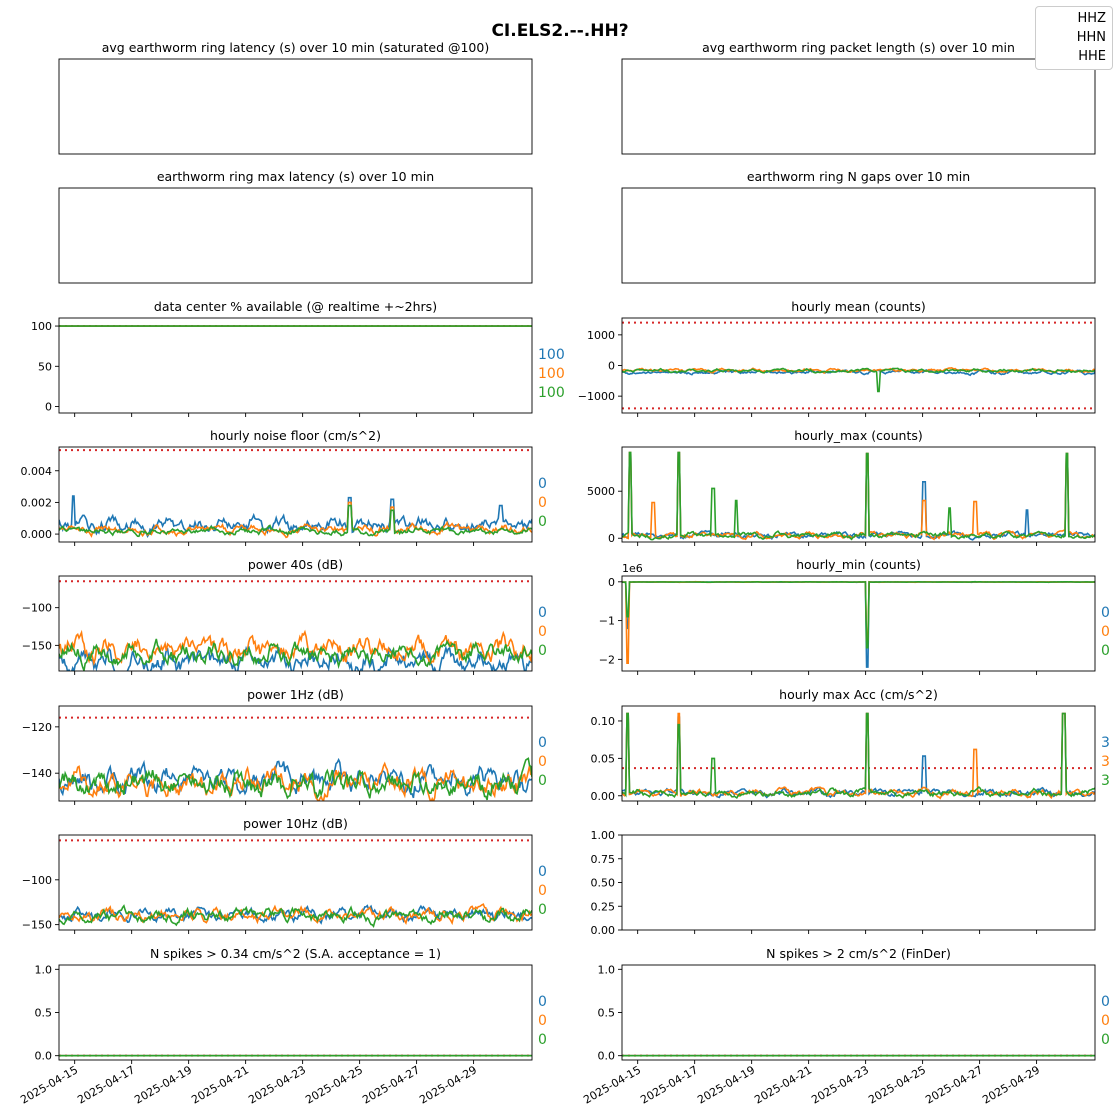  Describe the element at coordinates (551, 393) in the screenshot. I see `end-label-hhe: 100` at that location.